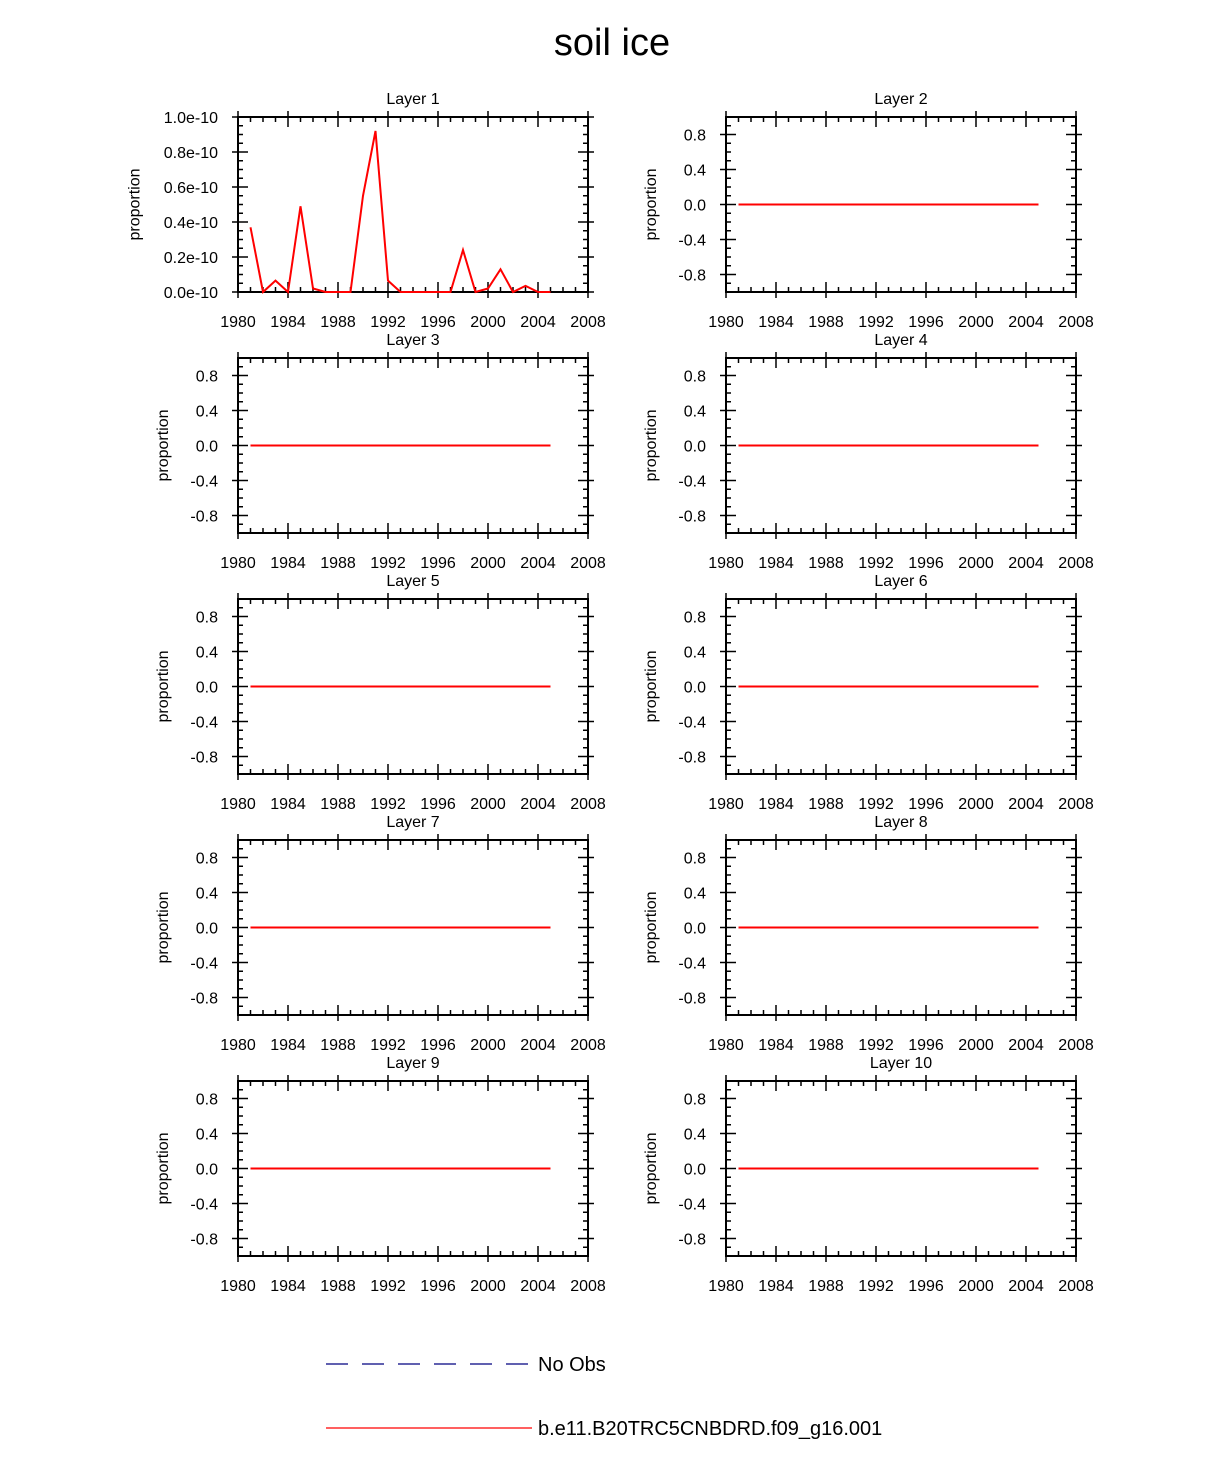 The width and height of the screenshot is (1224, 1470). Describe the element at coordinates (900, 822) in the screenshot. I see `panel-title: Layer 8` at that location.